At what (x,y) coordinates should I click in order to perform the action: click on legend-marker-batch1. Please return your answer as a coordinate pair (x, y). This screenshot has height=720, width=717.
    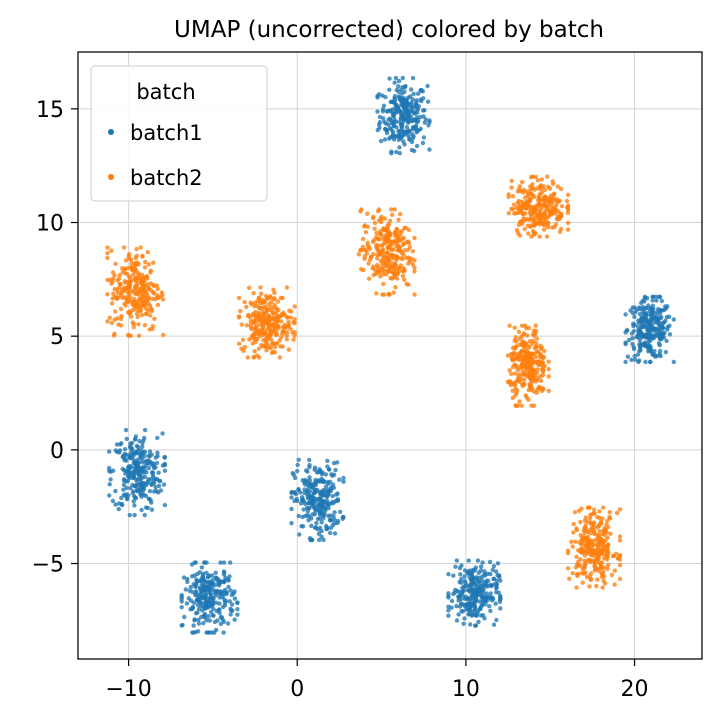
    Looking at the image, I should click on (111, 132).